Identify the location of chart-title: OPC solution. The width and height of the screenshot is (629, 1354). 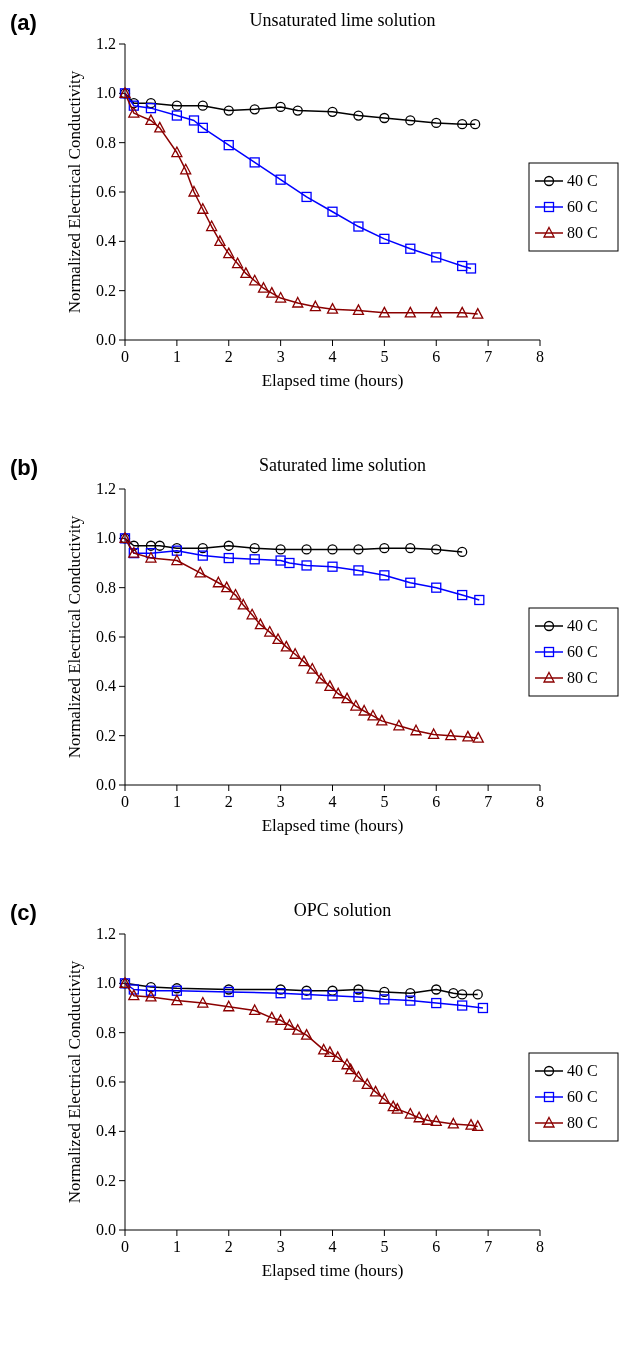
(342, 910).